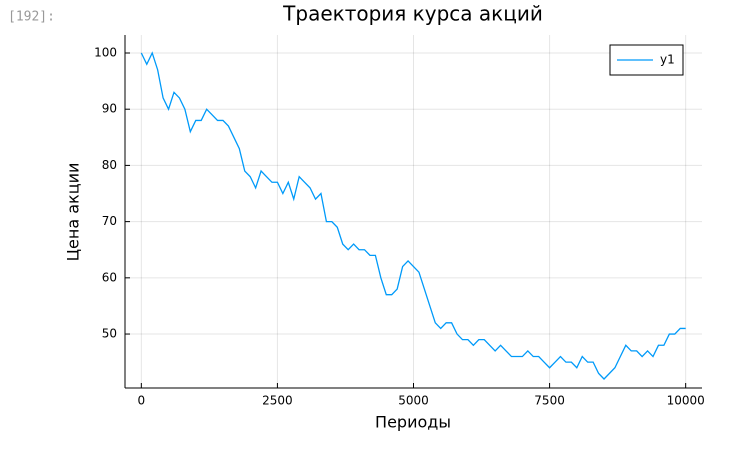  Describe the element at coordinates (549, 401) in the screenshot. I see `x-tick-label: 7500` at that location.